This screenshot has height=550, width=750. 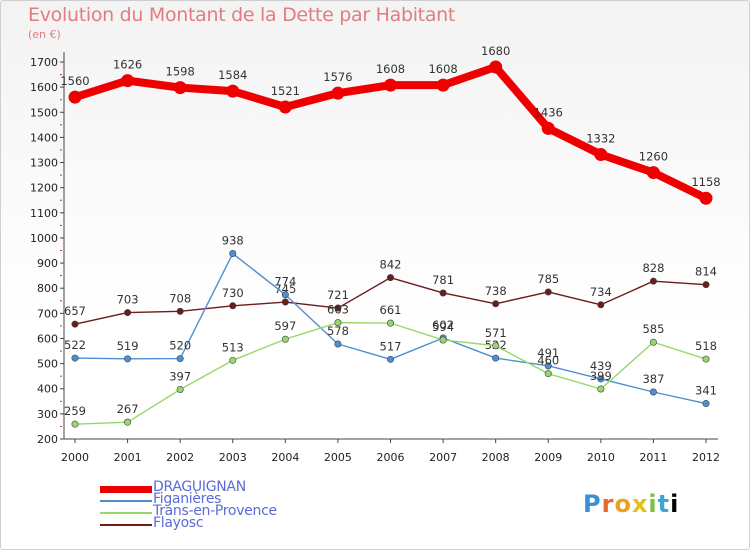 I want to click on data-label-trans-en-provence: 259, so click(x=75, y=411).